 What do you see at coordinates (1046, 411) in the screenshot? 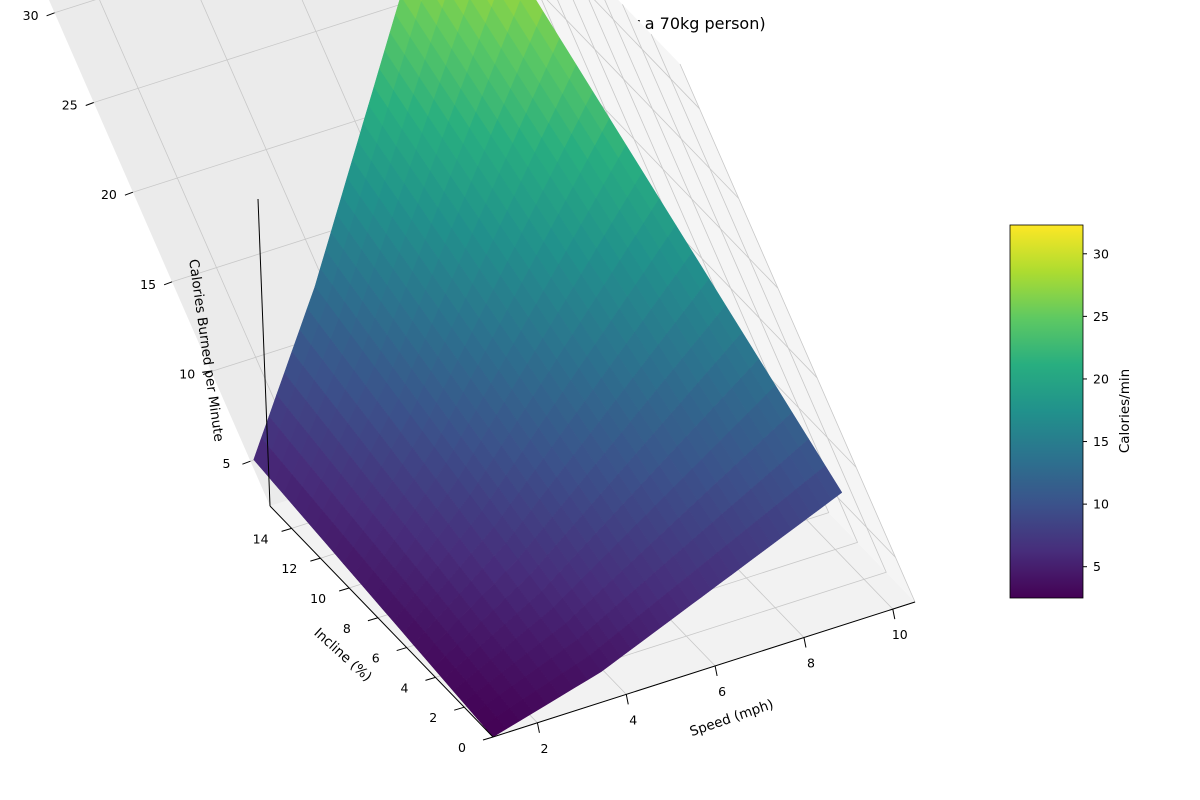
I see `colorbar` at bounding box center [1046, 411].